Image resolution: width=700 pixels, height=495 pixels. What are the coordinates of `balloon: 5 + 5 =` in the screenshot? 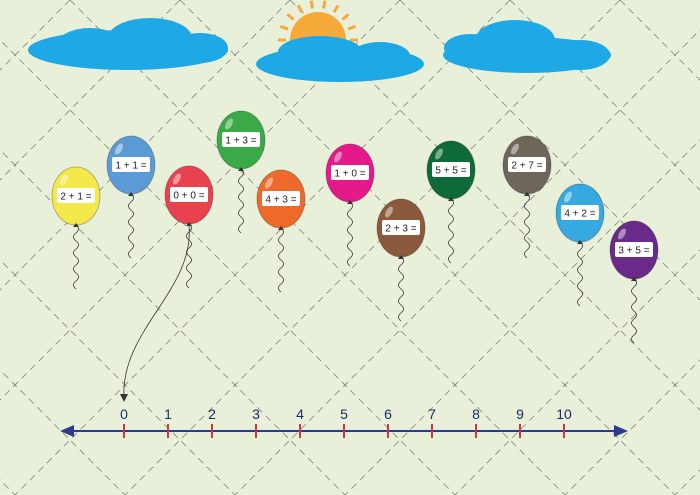 It's located at (451, 202).